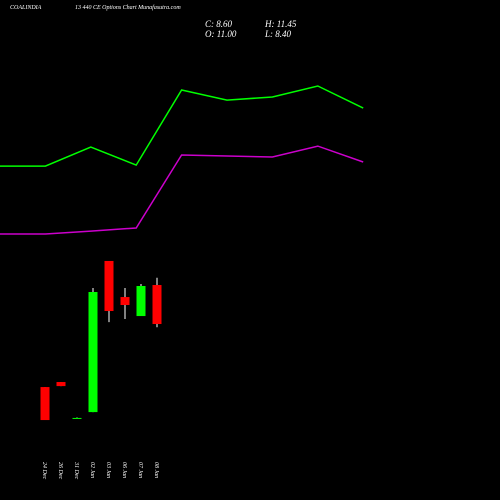 This screenshot has width=500, height=500. What do you see at coordinates (280, 24) in the screenshot?
I see `high-label: H: 11.45` at bounding box center [280, 24].